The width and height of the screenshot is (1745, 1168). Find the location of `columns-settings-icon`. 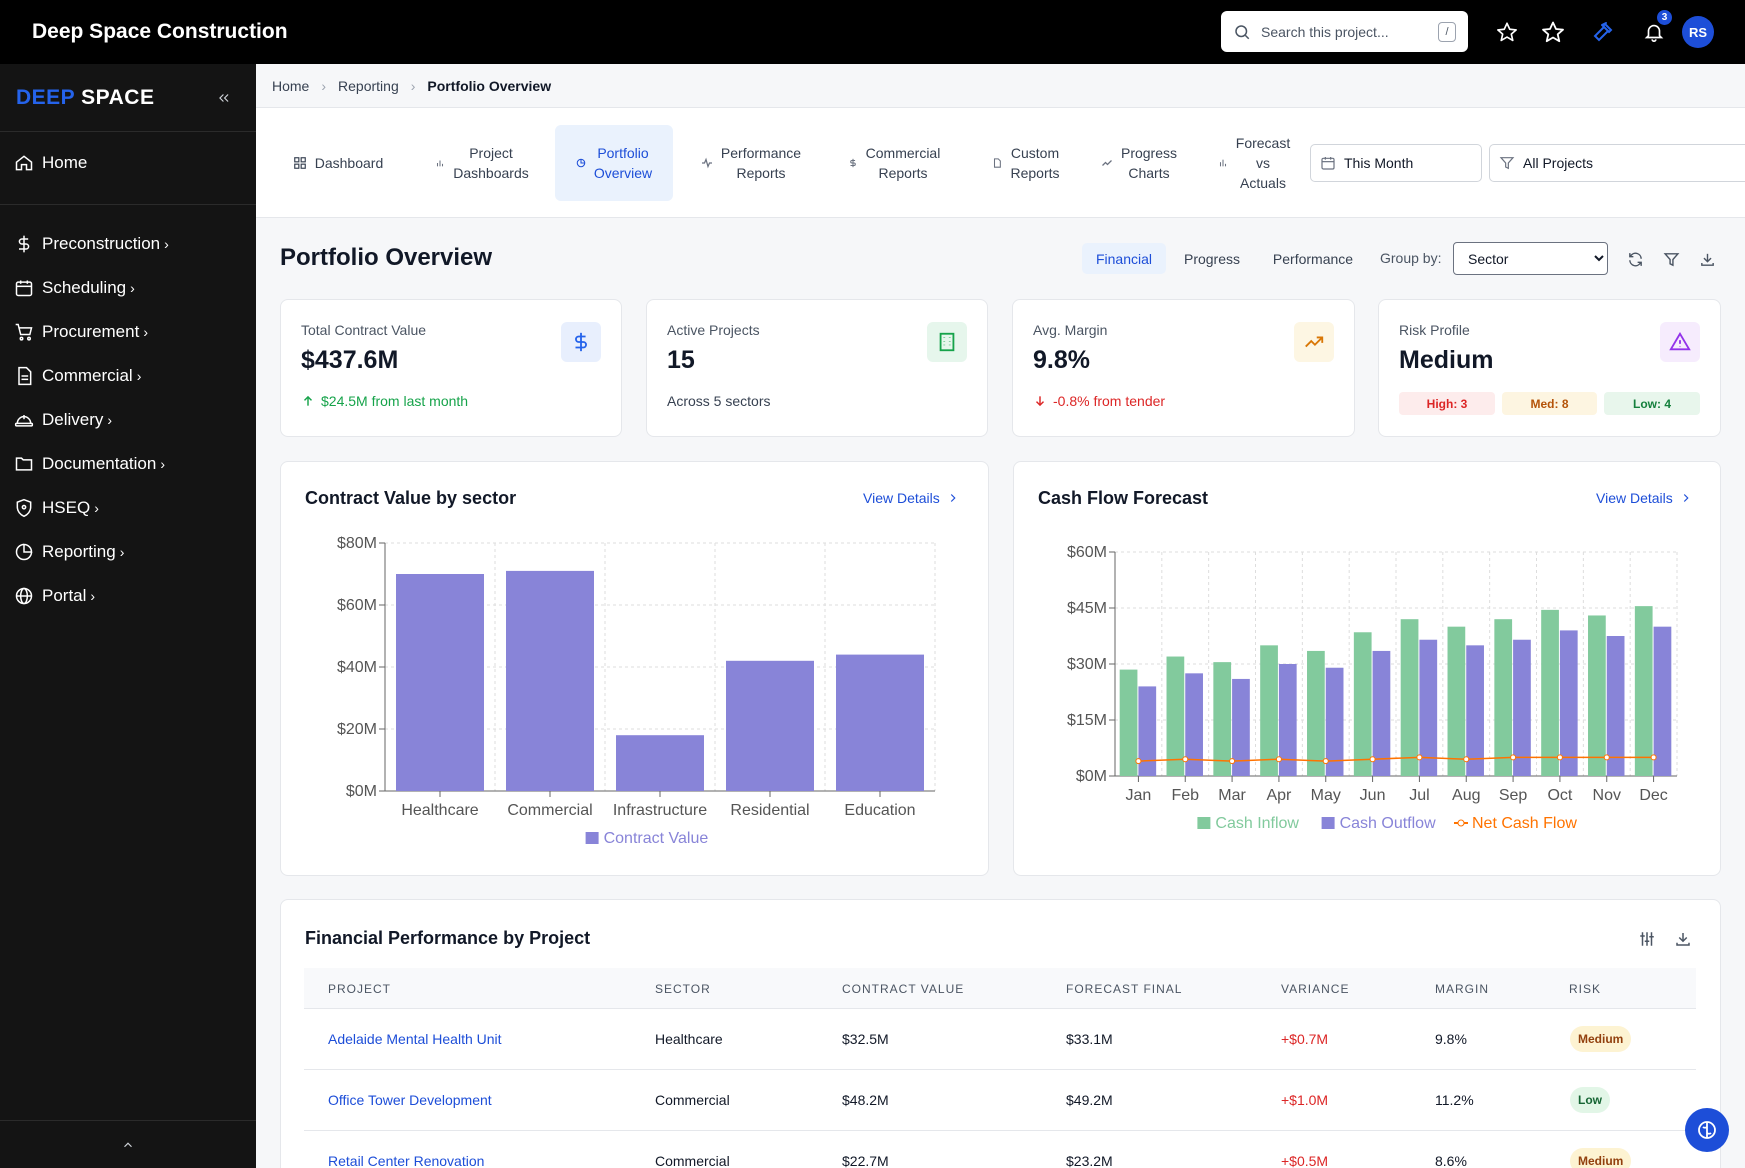

columns-settings-icon is located at coordinates (1647, 941).